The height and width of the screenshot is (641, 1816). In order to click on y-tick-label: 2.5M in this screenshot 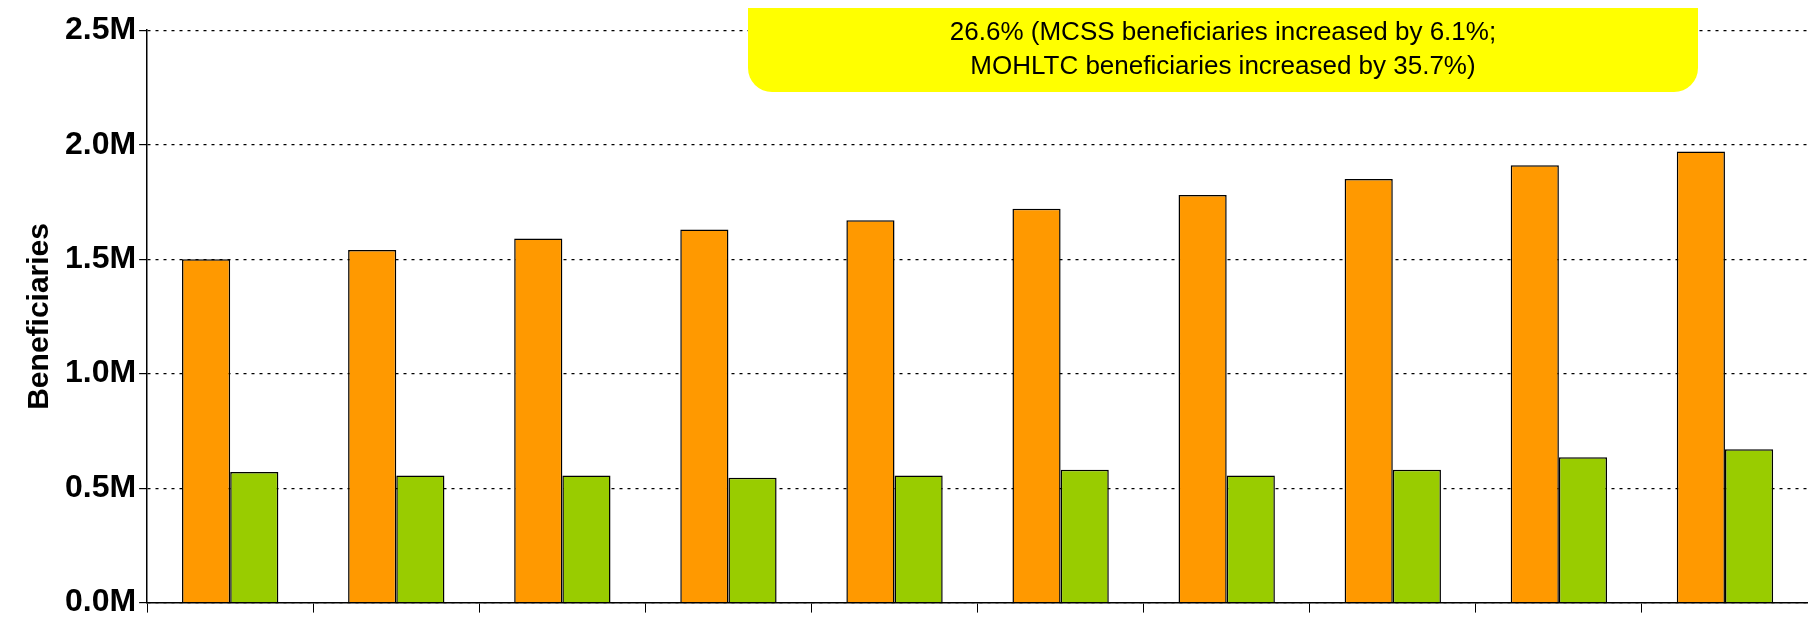, I will do `click(101, 28)`.